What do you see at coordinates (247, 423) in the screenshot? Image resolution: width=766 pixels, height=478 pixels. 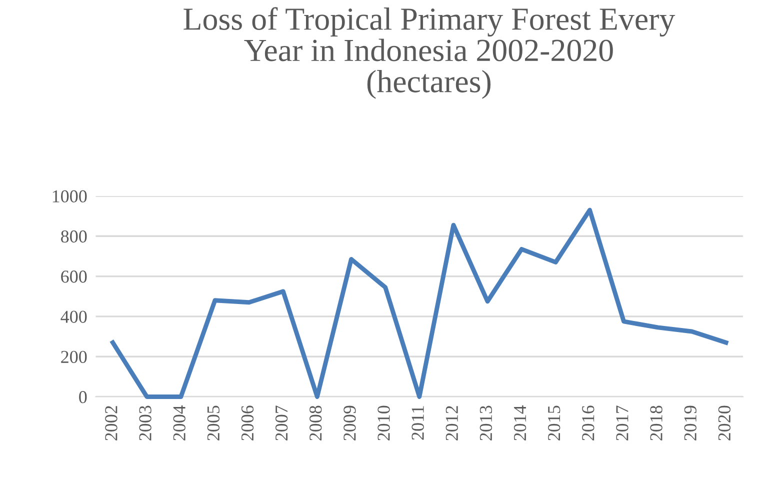 I see `x-tick-label: 2006` at bounding box center [247, 423].